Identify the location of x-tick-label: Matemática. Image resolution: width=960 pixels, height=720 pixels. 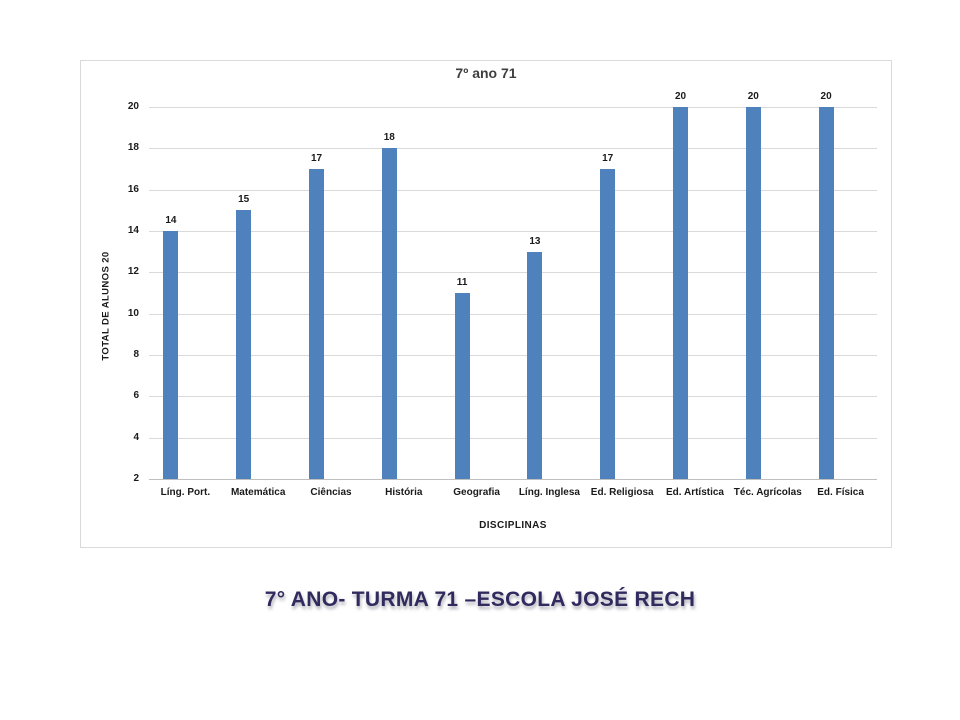
(258, 492).